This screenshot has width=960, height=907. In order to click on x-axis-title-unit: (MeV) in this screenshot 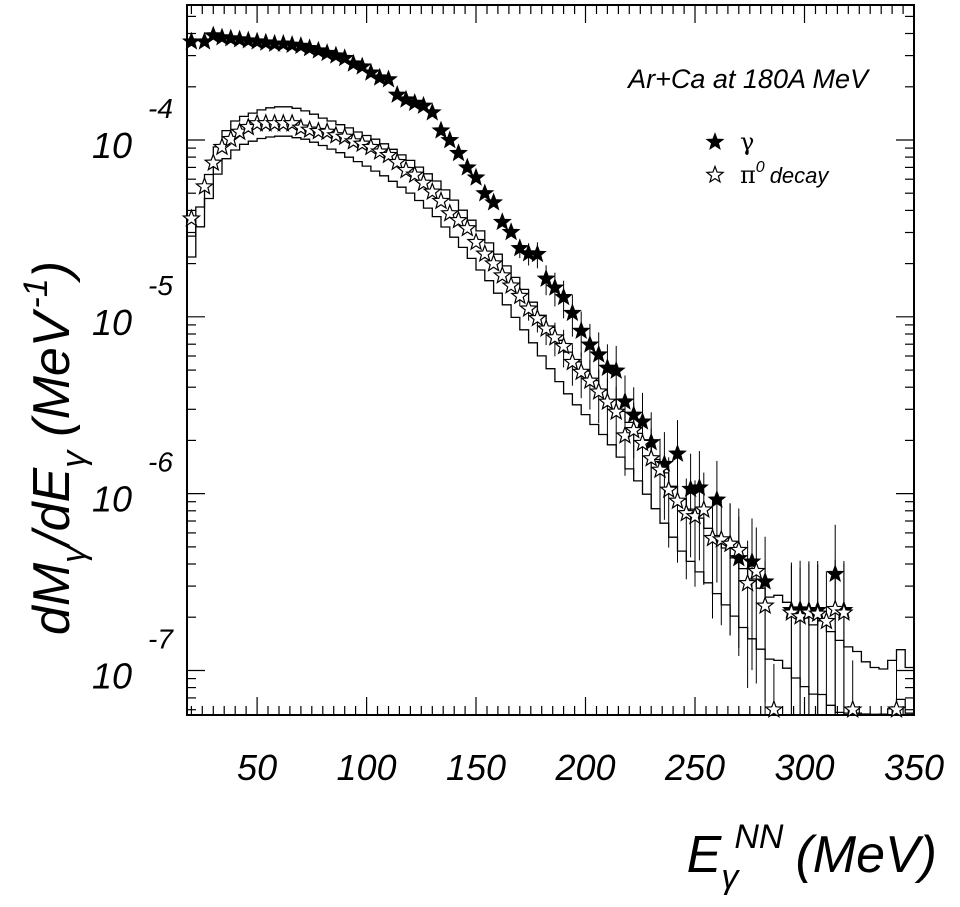, I will do `click(866, 855)`.